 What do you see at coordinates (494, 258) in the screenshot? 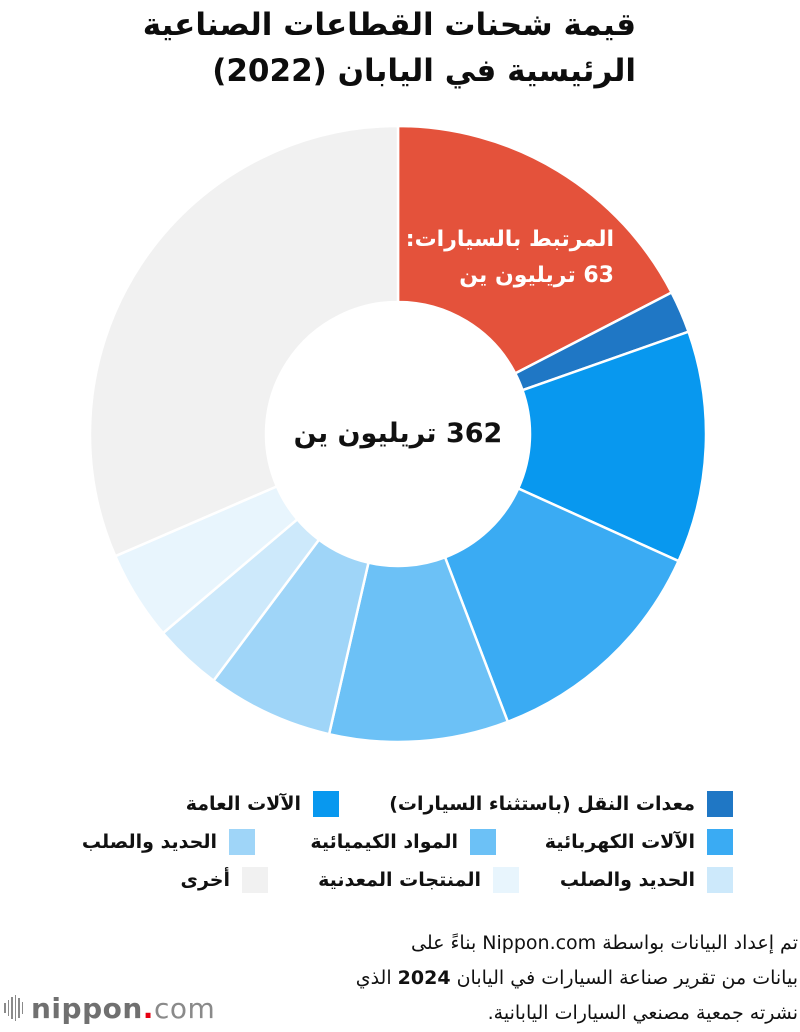
I see `automotive-slice-label: المرتبط بالسيارات: 63 تريليون ين` at bounding box center [494, 258].